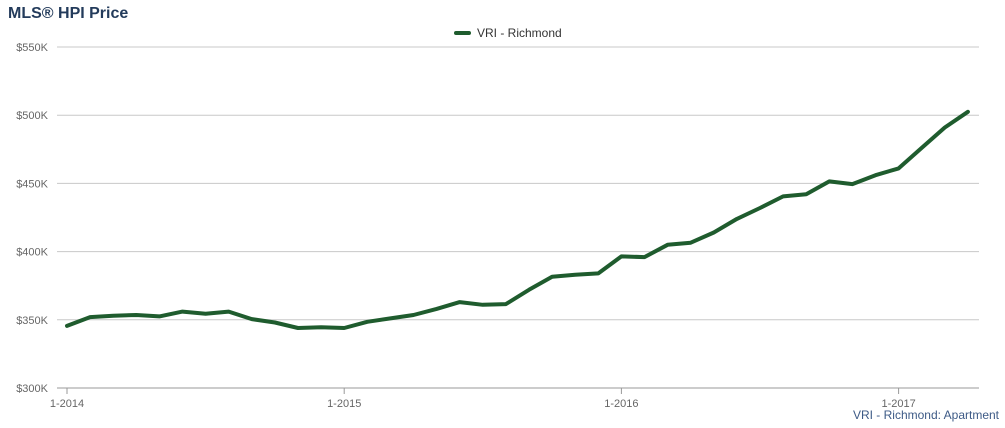 Image resolution: width=1005 pixels, height=428 pixels. Describe the element at coordinates (898, 404) in the screenshot. I see `x-tick-label: 1-2017` at that location.